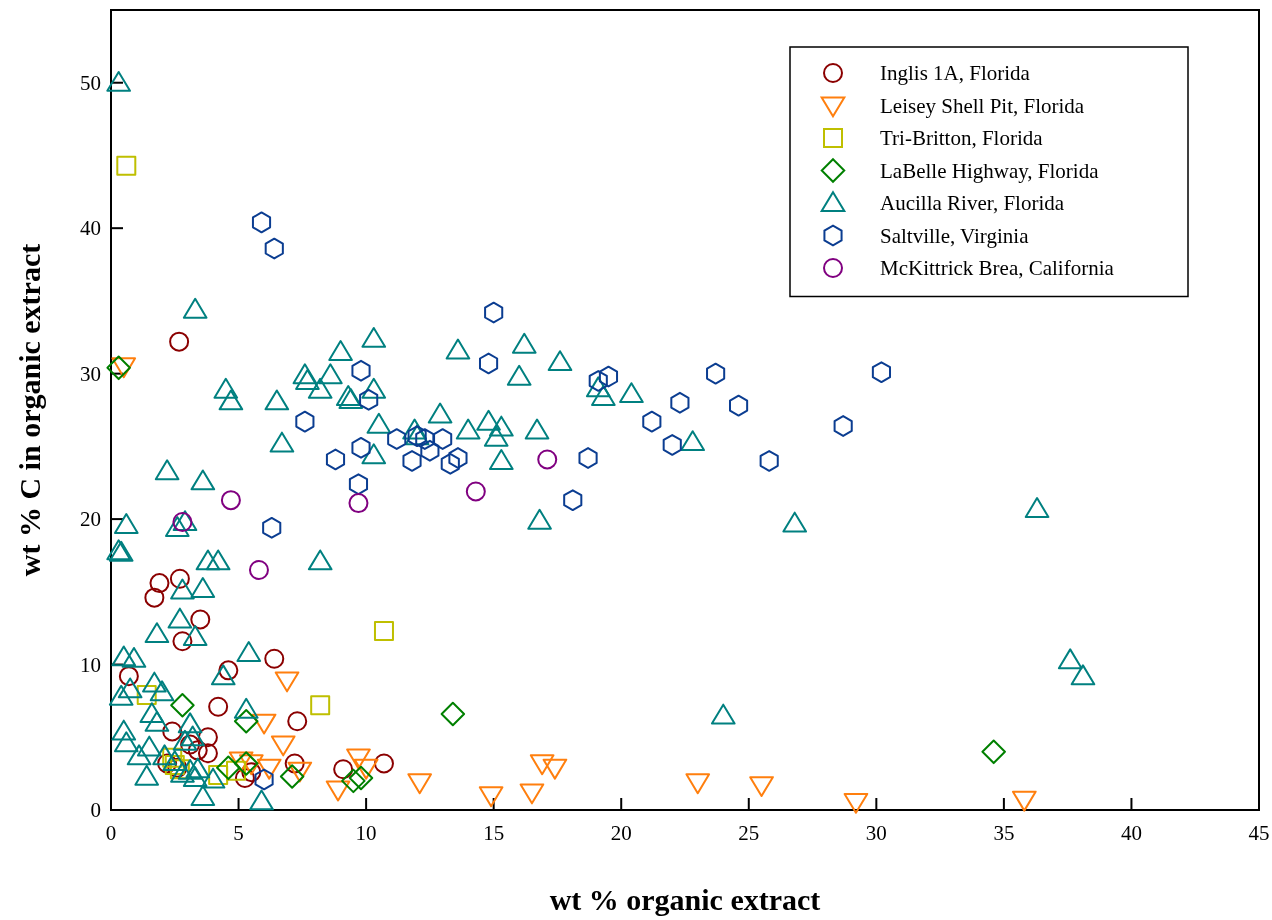 This screenshot has height=920, width=1272. What do you see at coordinates (95, 810) in the screenshot?
I see `y-tick-label: 0` at bounding box center [95, 810].